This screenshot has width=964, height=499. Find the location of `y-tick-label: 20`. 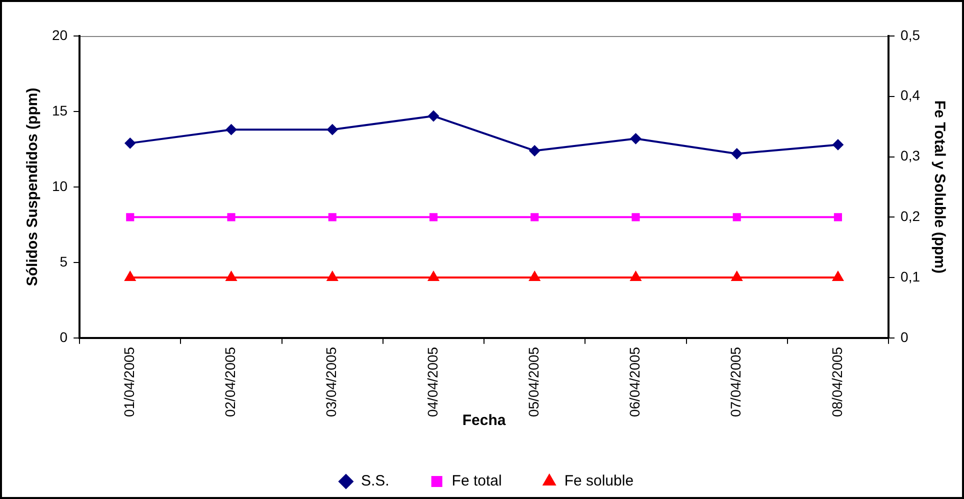

y-tick-label: 20 is located at coordinates (60, 34).